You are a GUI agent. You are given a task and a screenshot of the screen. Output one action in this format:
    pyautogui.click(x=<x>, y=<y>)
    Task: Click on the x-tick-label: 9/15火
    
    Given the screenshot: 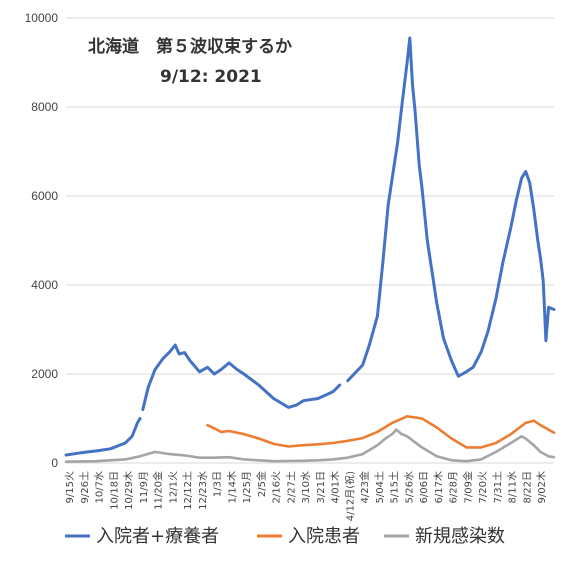 What is the action you would take?
    pyautogui.click(x=70, y=487)
    